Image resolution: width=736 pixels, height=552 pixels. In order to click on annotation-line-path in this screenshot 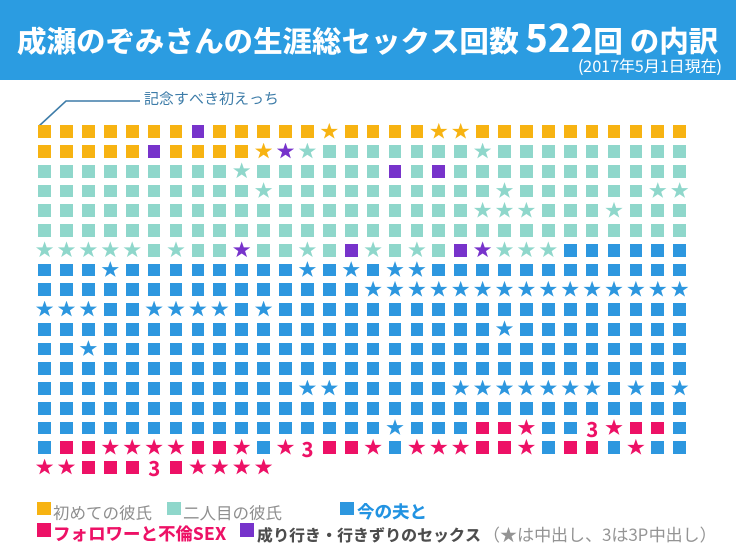, I will do `click(89, 113)`.